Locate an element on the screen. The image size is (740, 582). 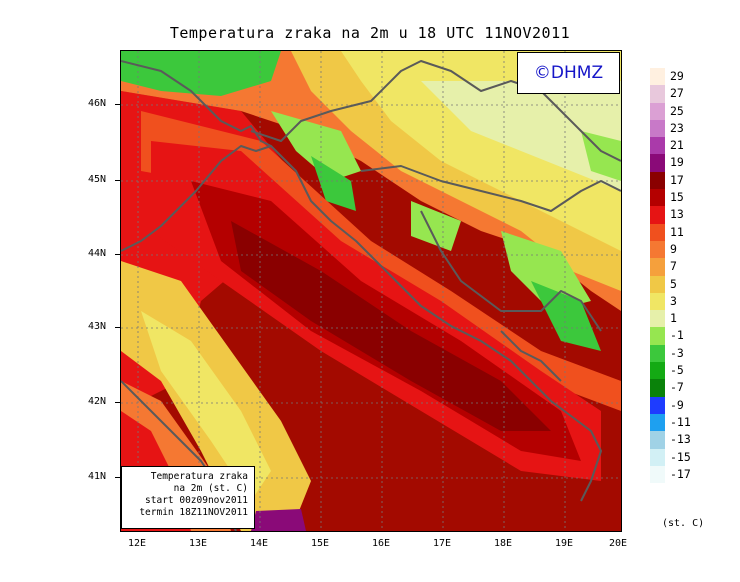
lon-tick-18e: 18E is located at coordinates (503, 543).